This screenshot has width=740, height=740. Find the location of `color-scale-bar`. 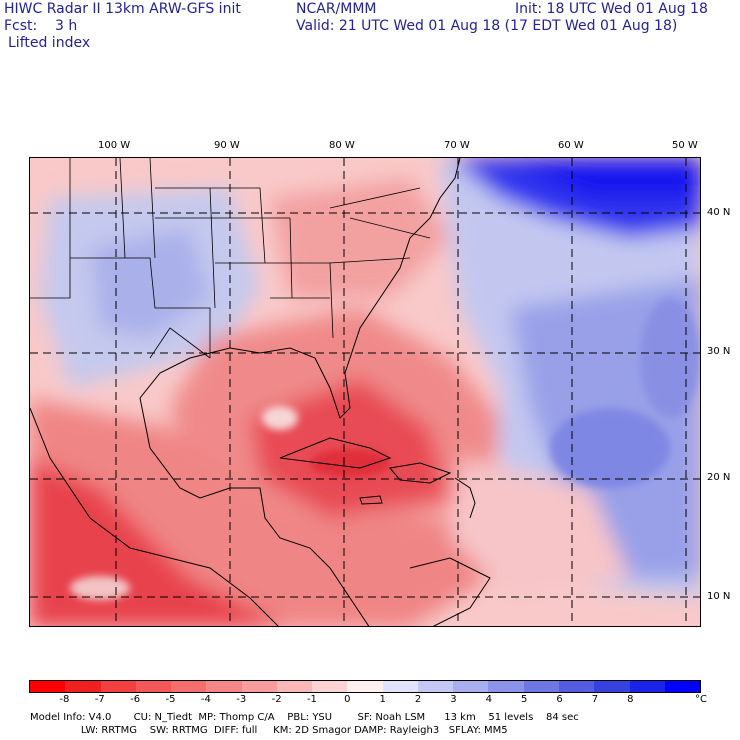

color-scale-bar is located at coordinates (365, 686).